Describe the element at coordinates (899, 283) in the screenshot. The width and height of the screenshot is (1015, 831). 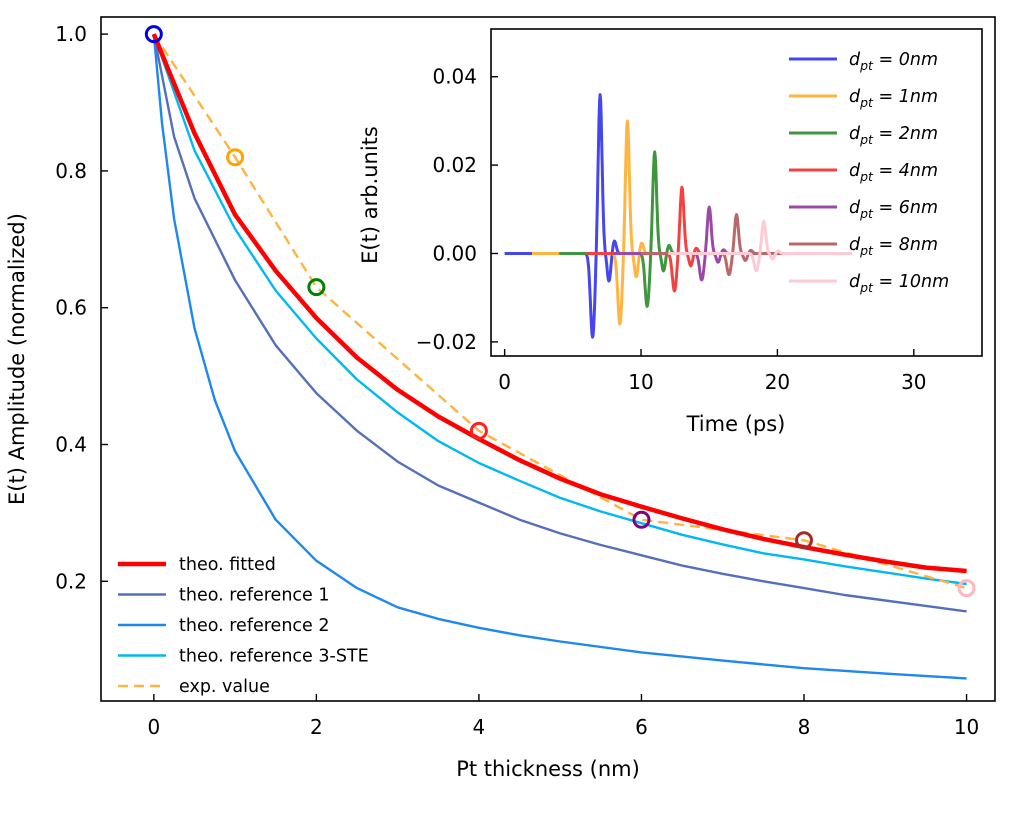
I see `inset-legend-label-6: dpt = 10nm` at that location.